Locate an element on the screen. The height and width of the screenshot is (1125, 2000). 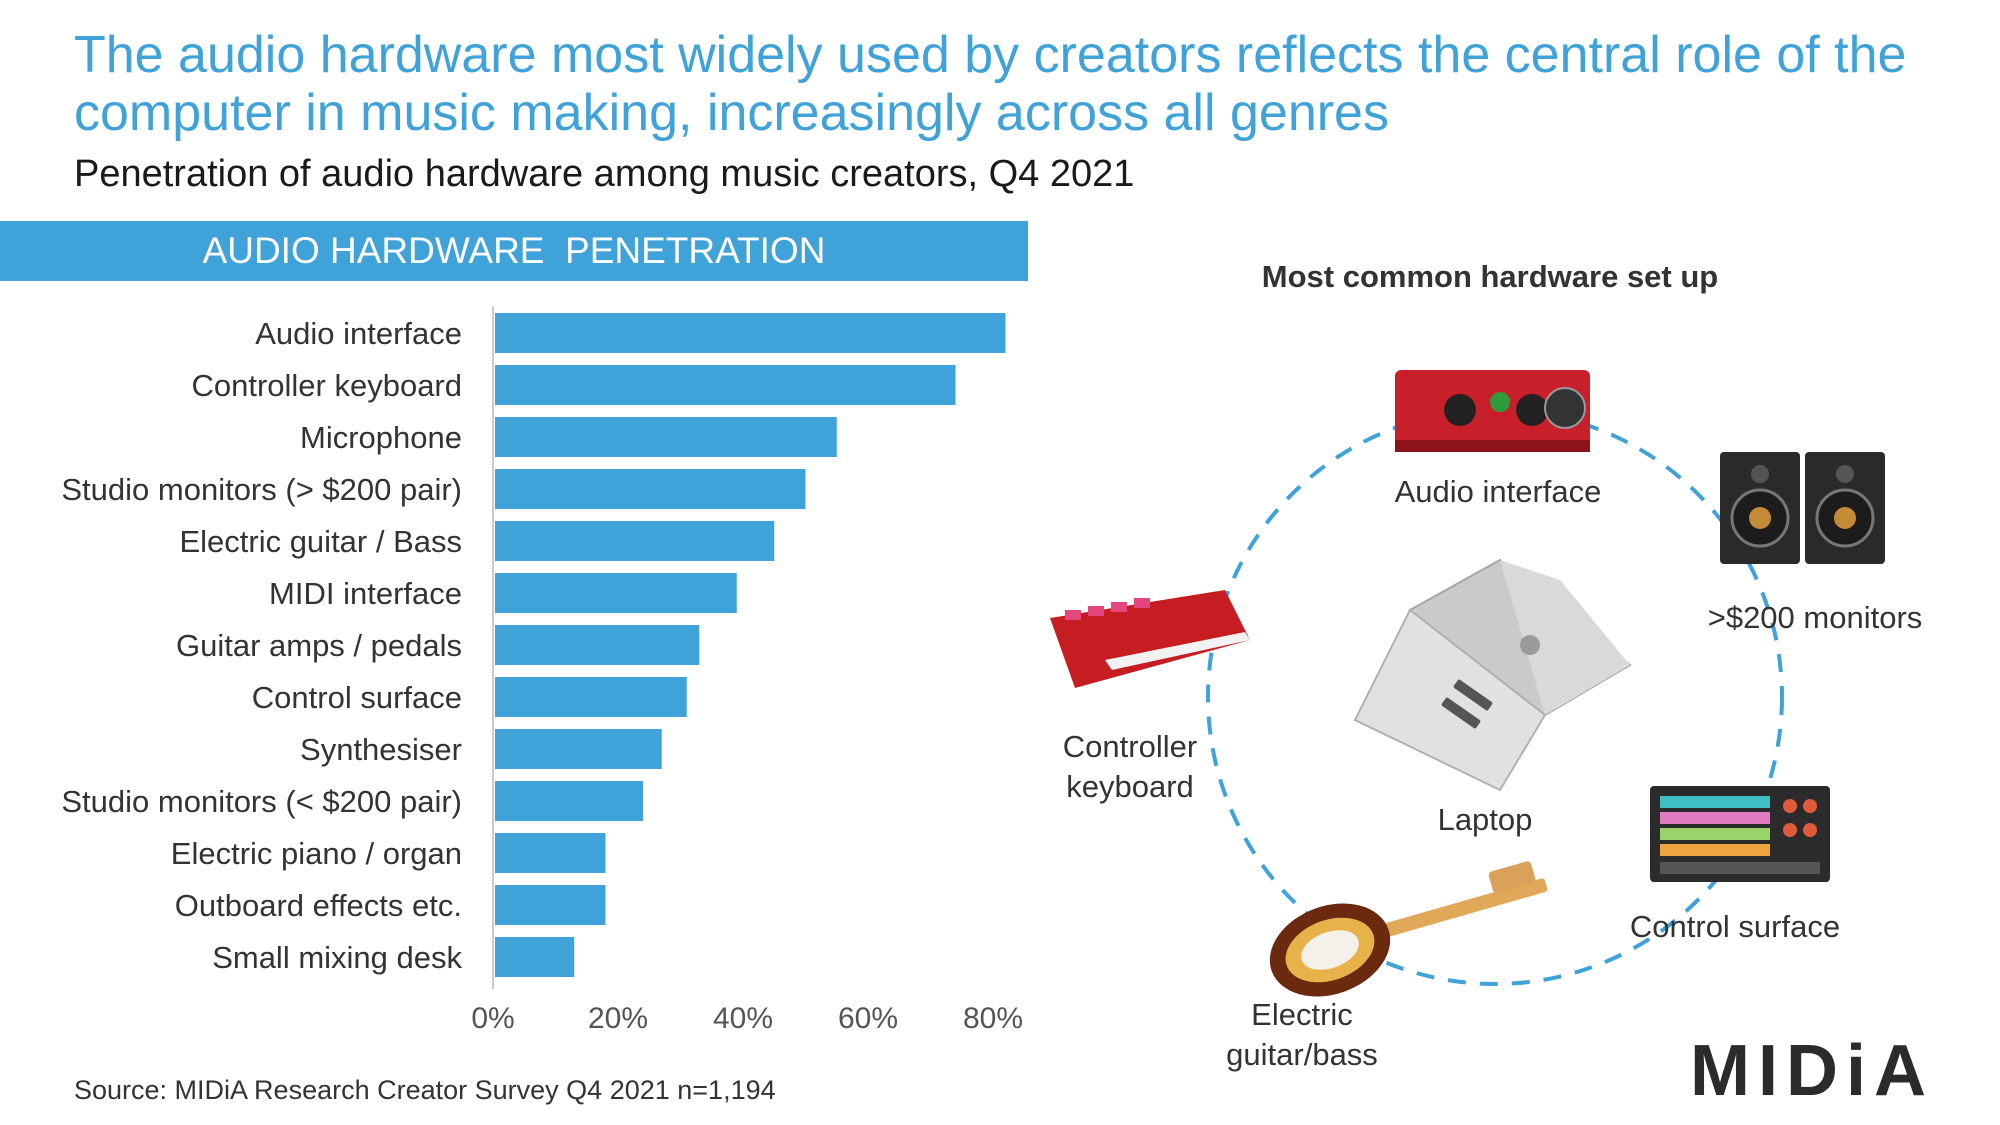
x-tick-label-0: 0% is located at coordinates (492, 1018).